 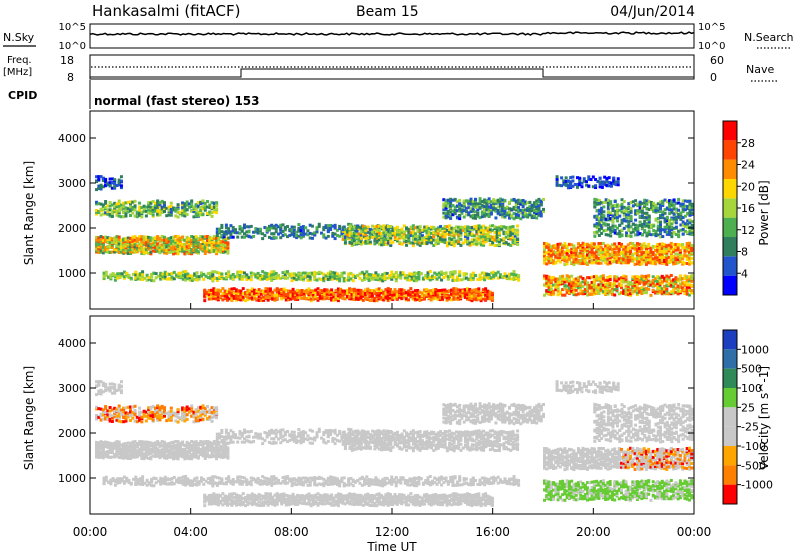 I want to click on noise-panel-frame, so click(x=392, y=36).